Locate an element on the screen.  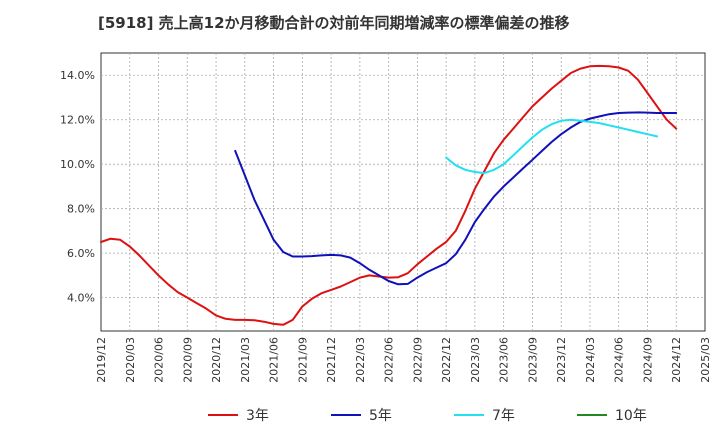
x-tick-label: 2023/03 is located at coordinates (475, 360).